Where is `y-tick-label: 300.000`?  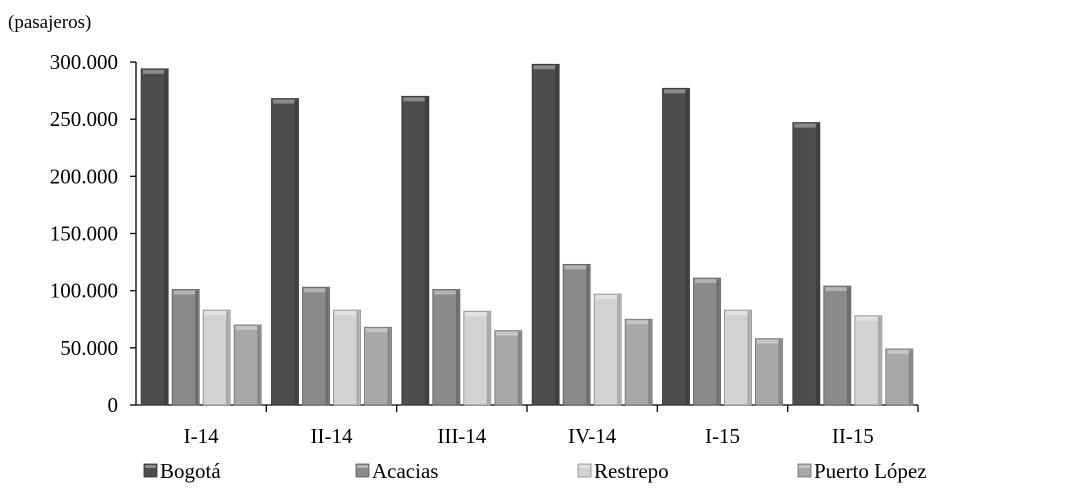 y-tick-label: 300.000 is located at coordinates (84, 62).